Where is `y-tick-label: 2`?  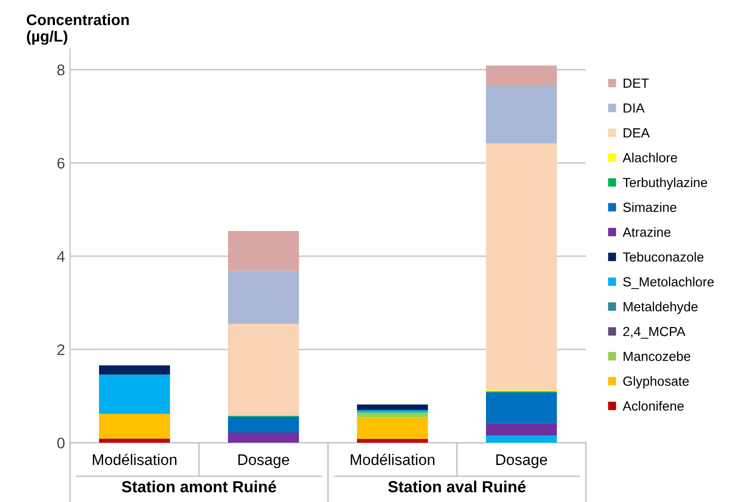 y-tick-label: 2 is located at coordinates (60, 350).